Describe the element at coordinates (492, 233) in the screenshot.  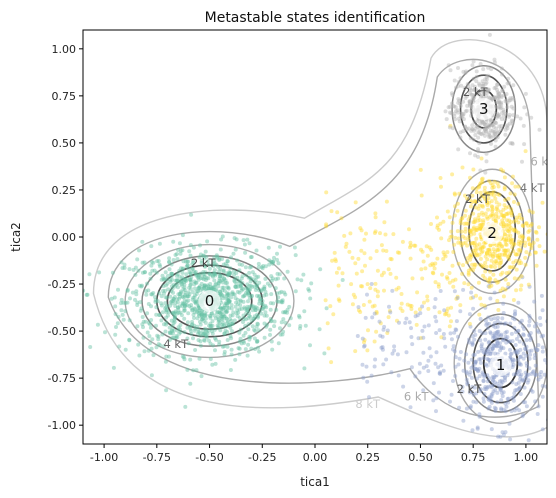
I see `state-label: 2` at that location.